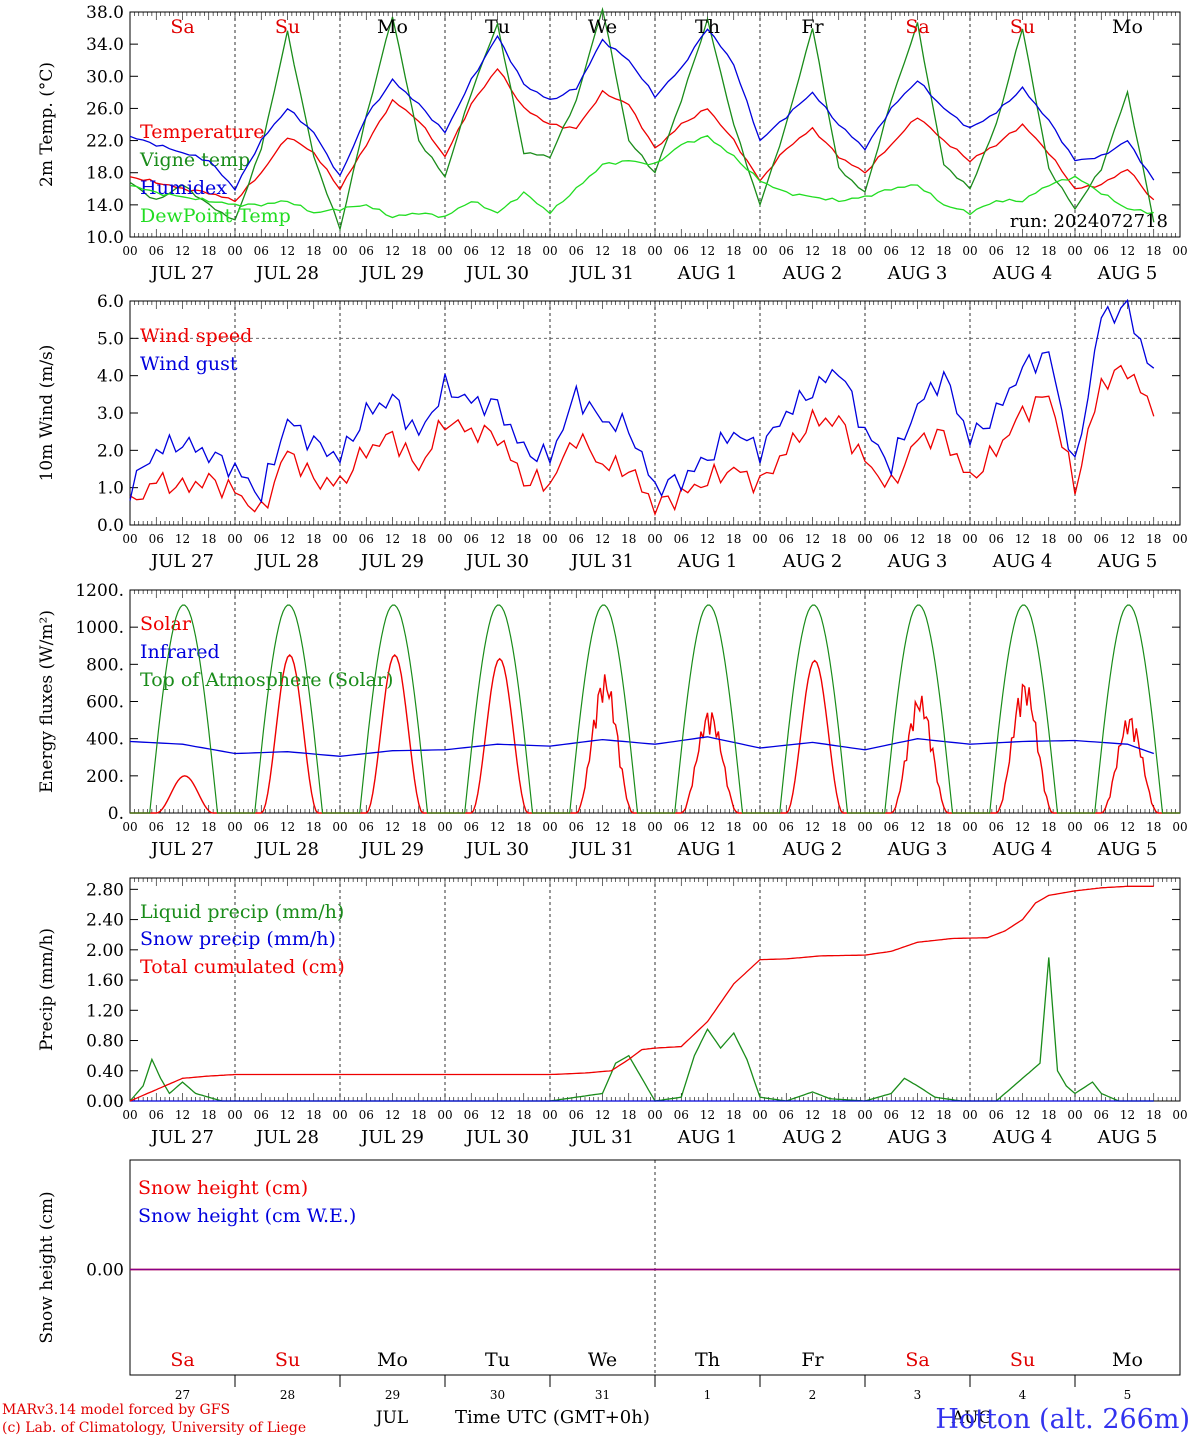 The height and width of the screenshot is (1440, 1194). What do you see at coordinates (812, 273) in the screenshot?
I see `day-label: AUG 2` at bounding box center [812, 273].